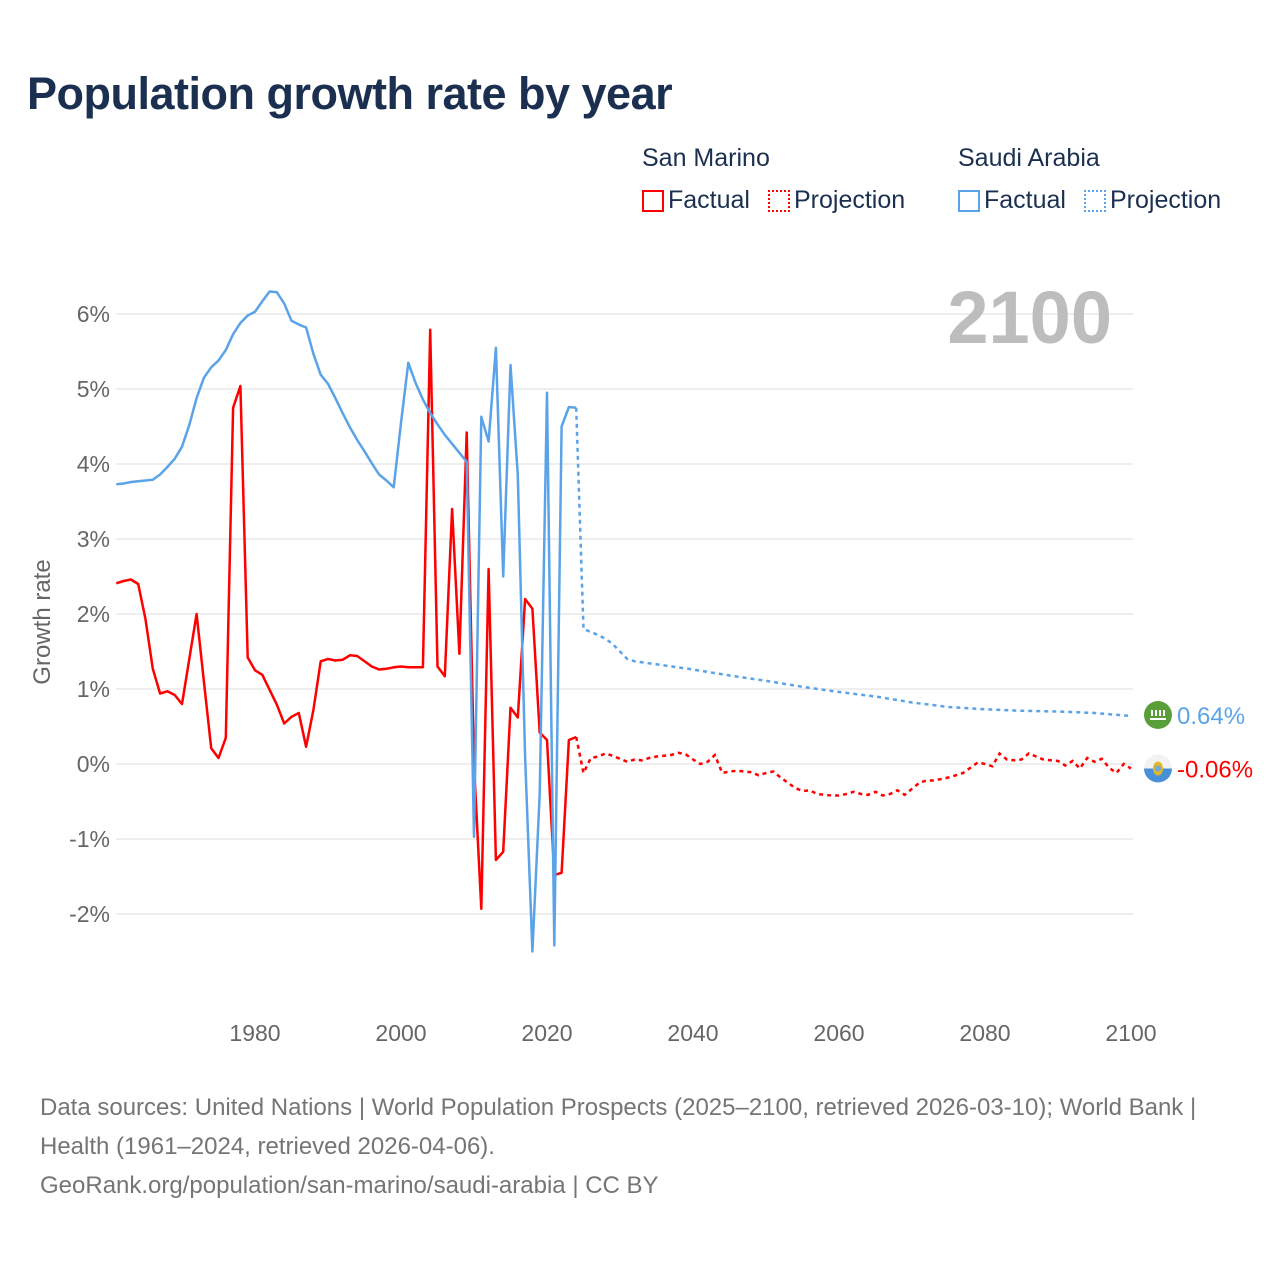 The image size is (1280, 1280). I want to click on y-tick-label: 2%, so click(93, 614).